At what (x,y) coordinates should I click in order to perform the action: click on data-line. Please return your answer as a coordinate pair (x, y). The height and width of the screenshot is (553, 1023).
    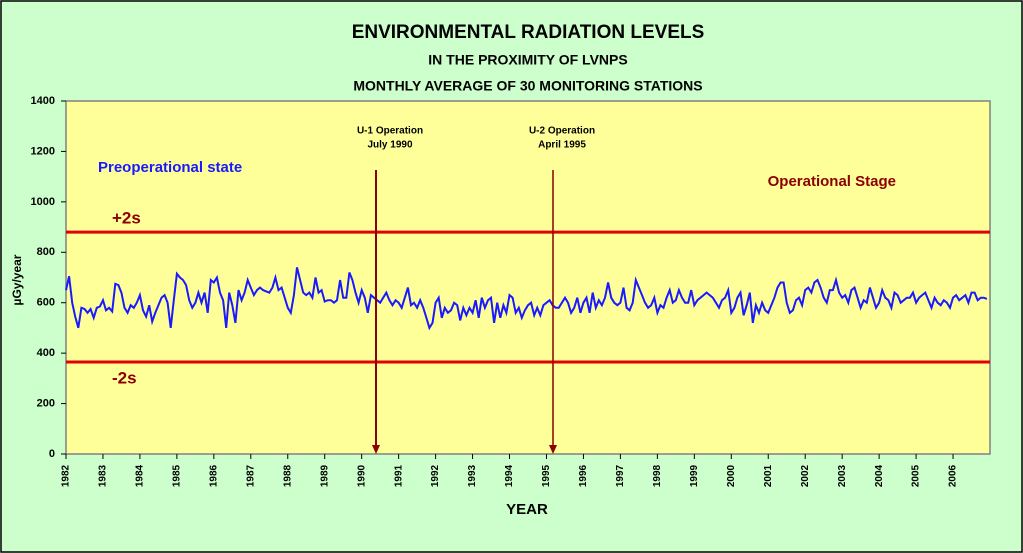
    Looking at the image, I should click on (526, 299).